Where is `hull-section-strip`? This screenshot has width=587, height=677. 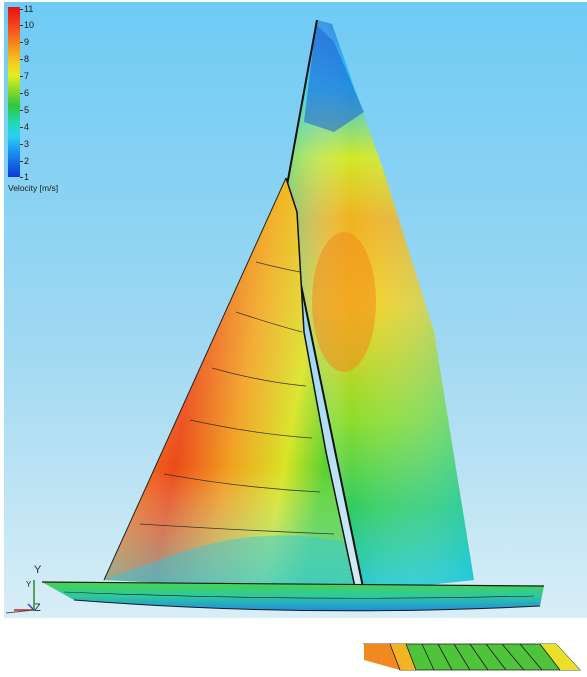
hull-section-strip is located at coordinates (471, 657).